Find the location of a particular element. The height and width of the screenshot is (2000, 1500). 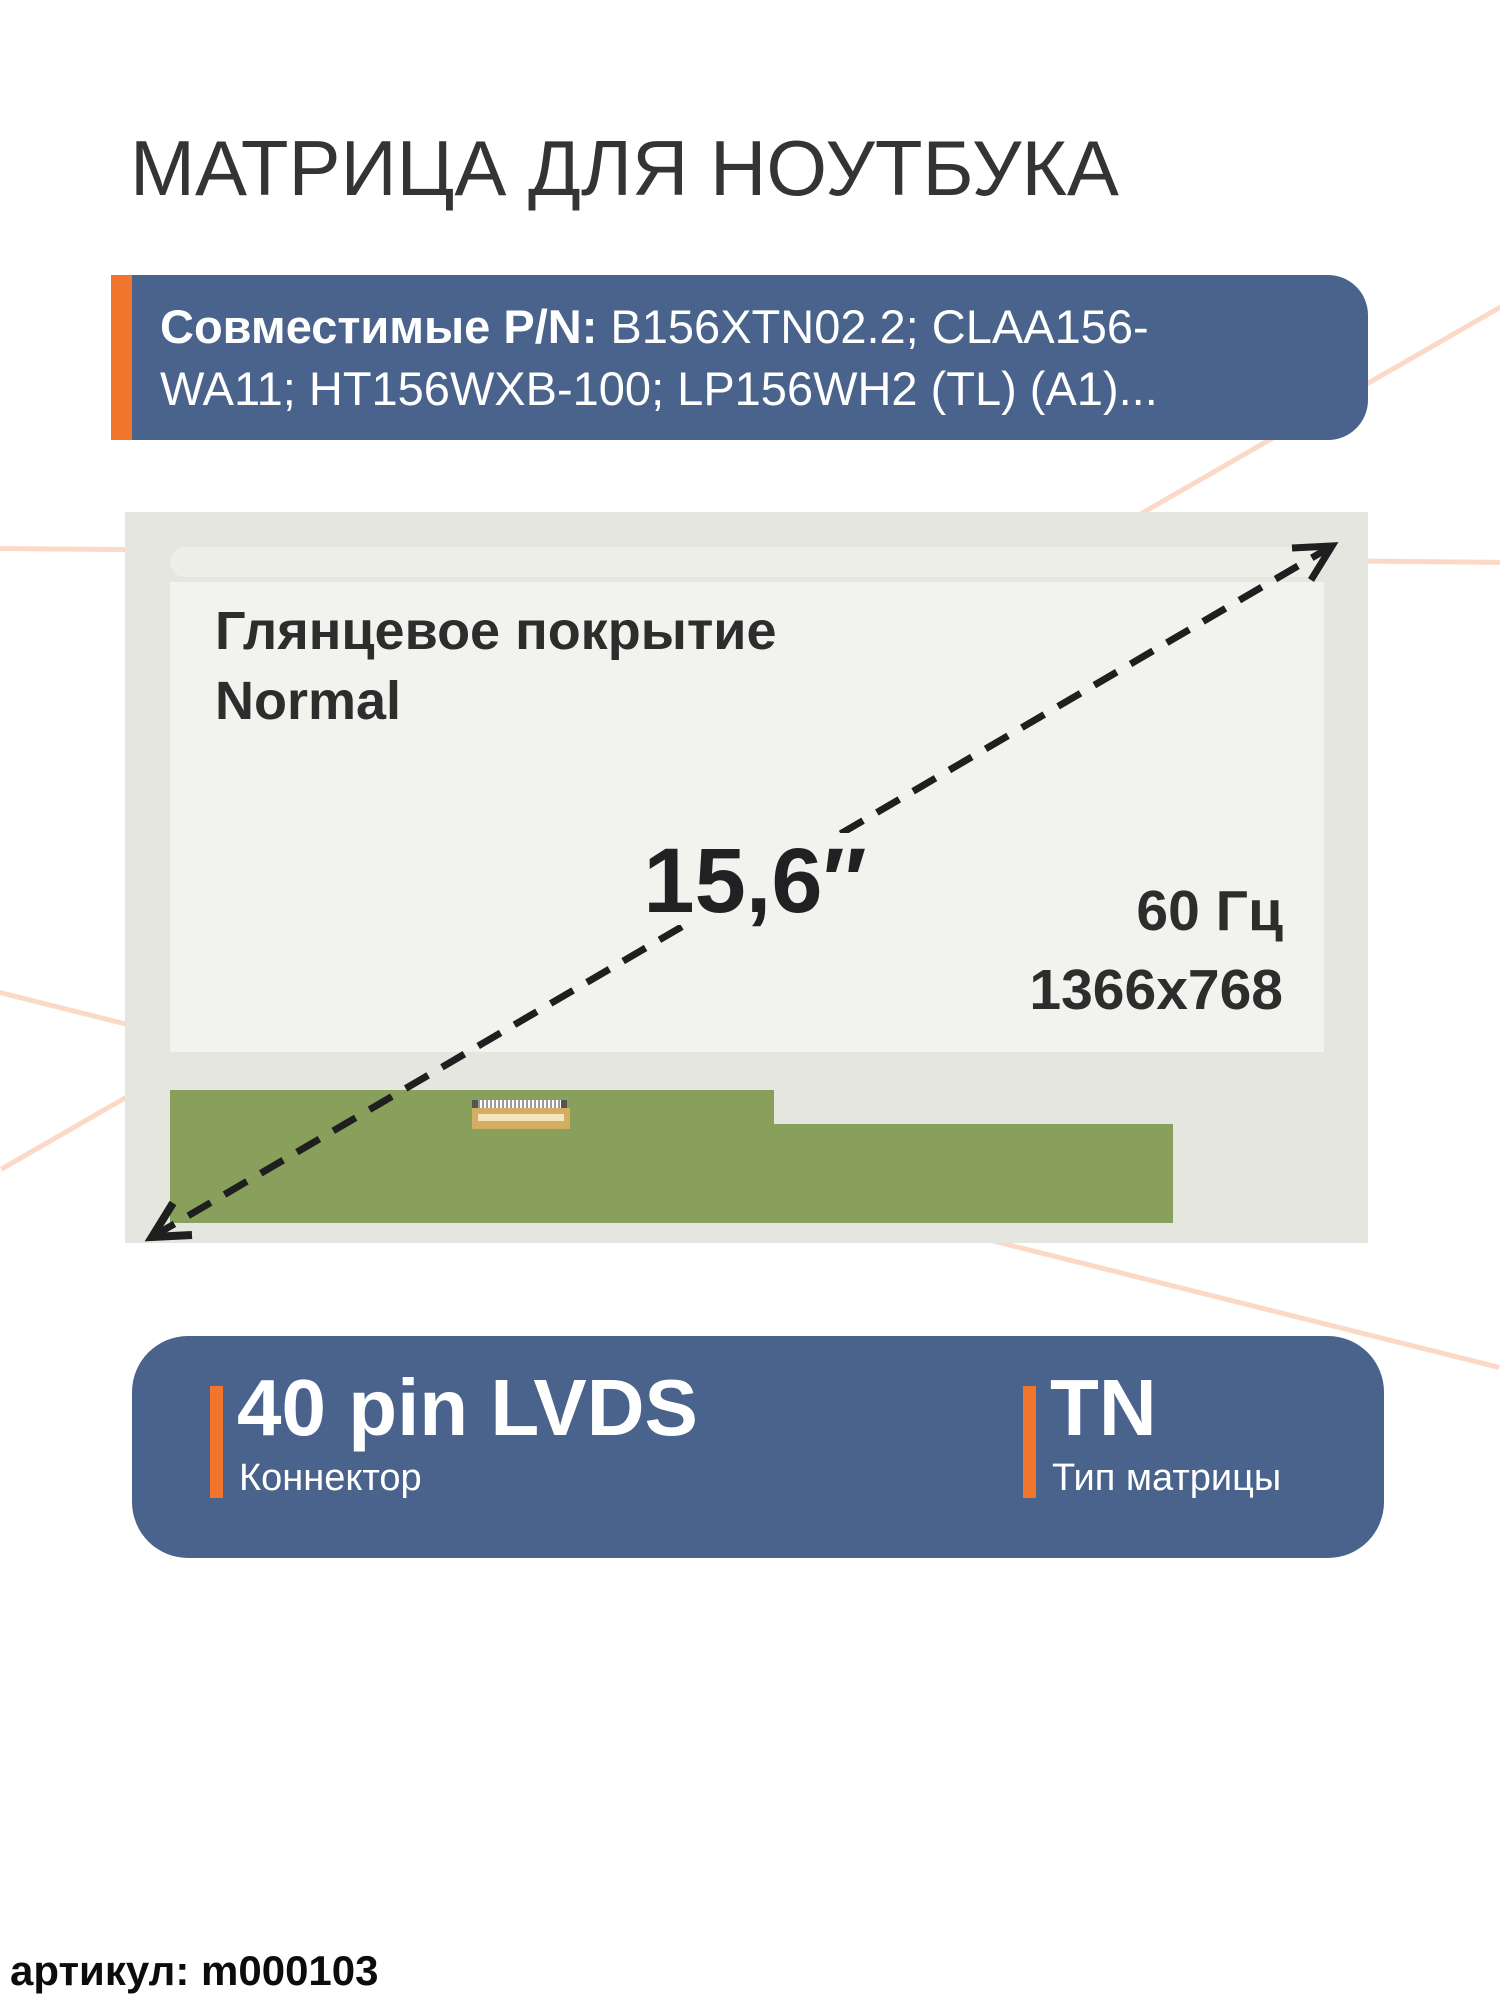

refresh-rate-label: 60 Гц is located at coordinates (1209, 911).